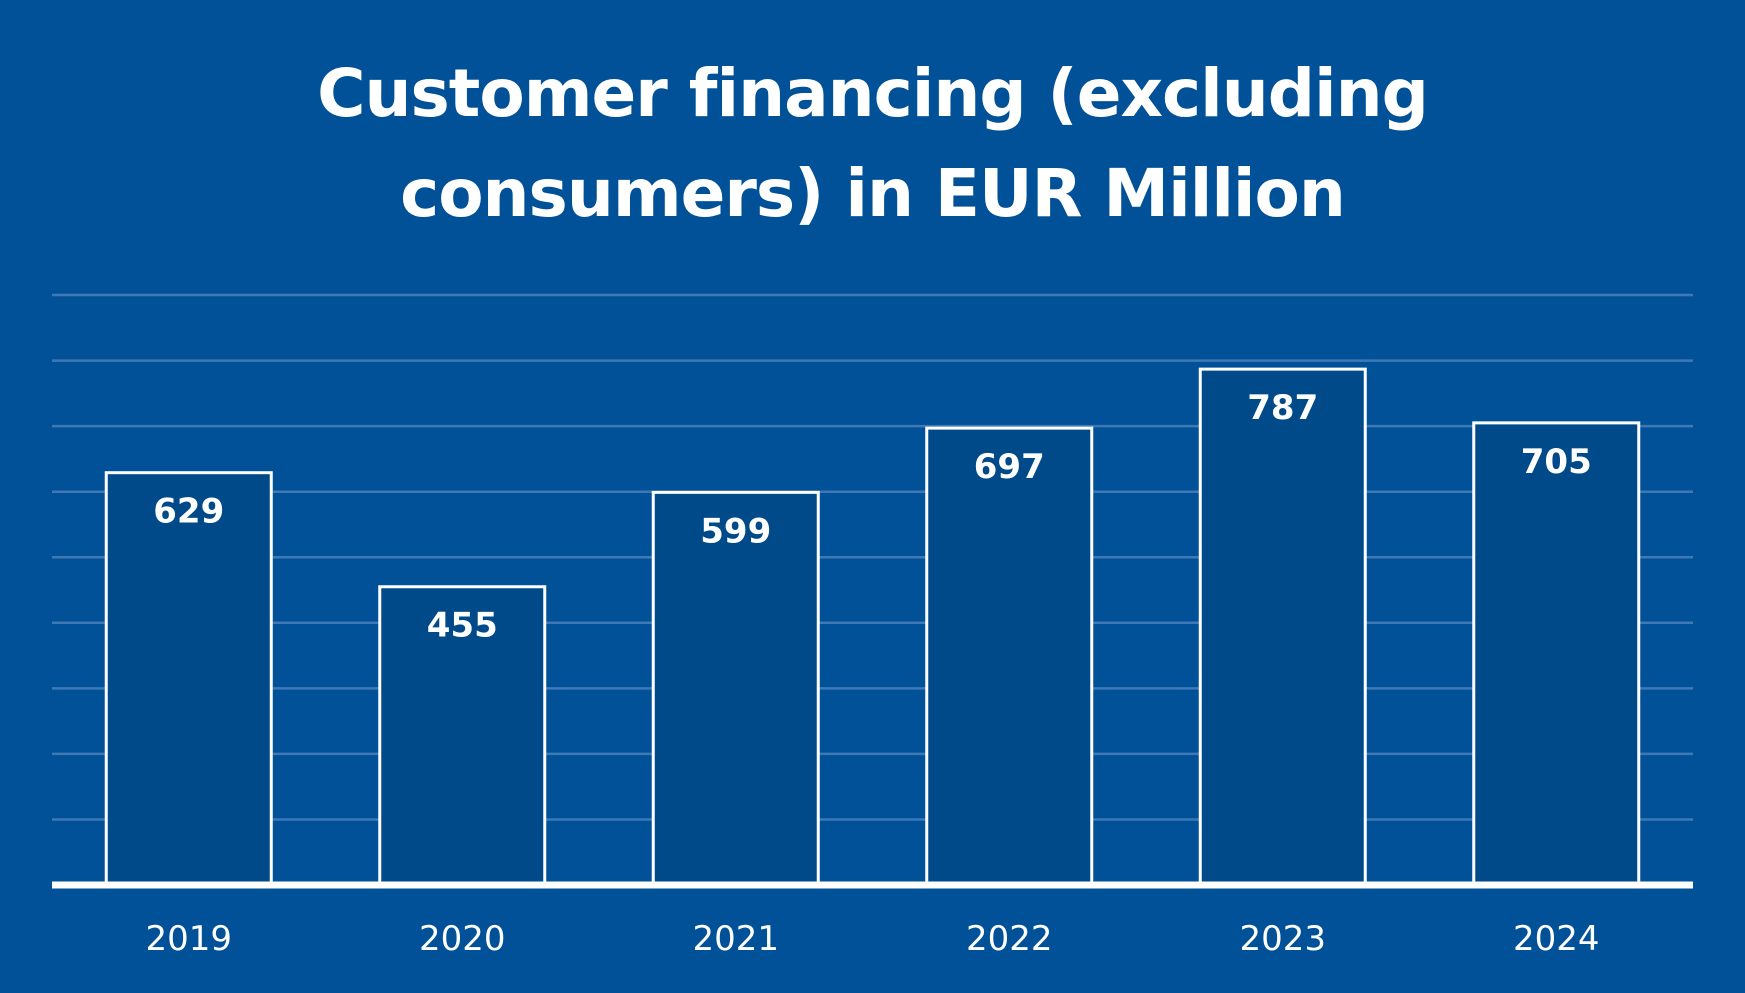 Image resolution: width=1745 pixels, height=993 pixels. What do you see at coordinates (1556, 654) in the screenshot?
I see `bar-2024` at bounding box center [1556, 654].